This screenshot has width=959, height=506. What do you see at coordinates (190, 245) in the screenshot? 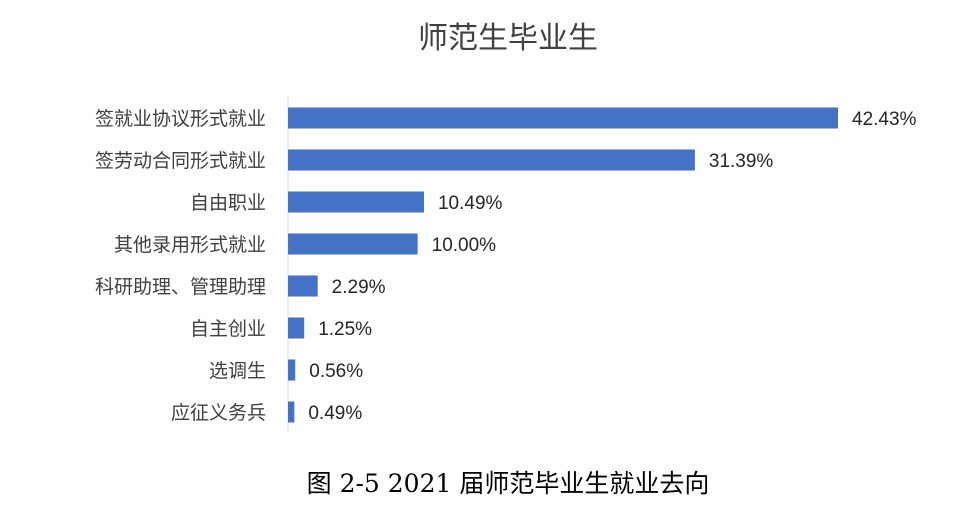
I see `category-label: 其他录用形式就业` at bounding box center [190, 245].